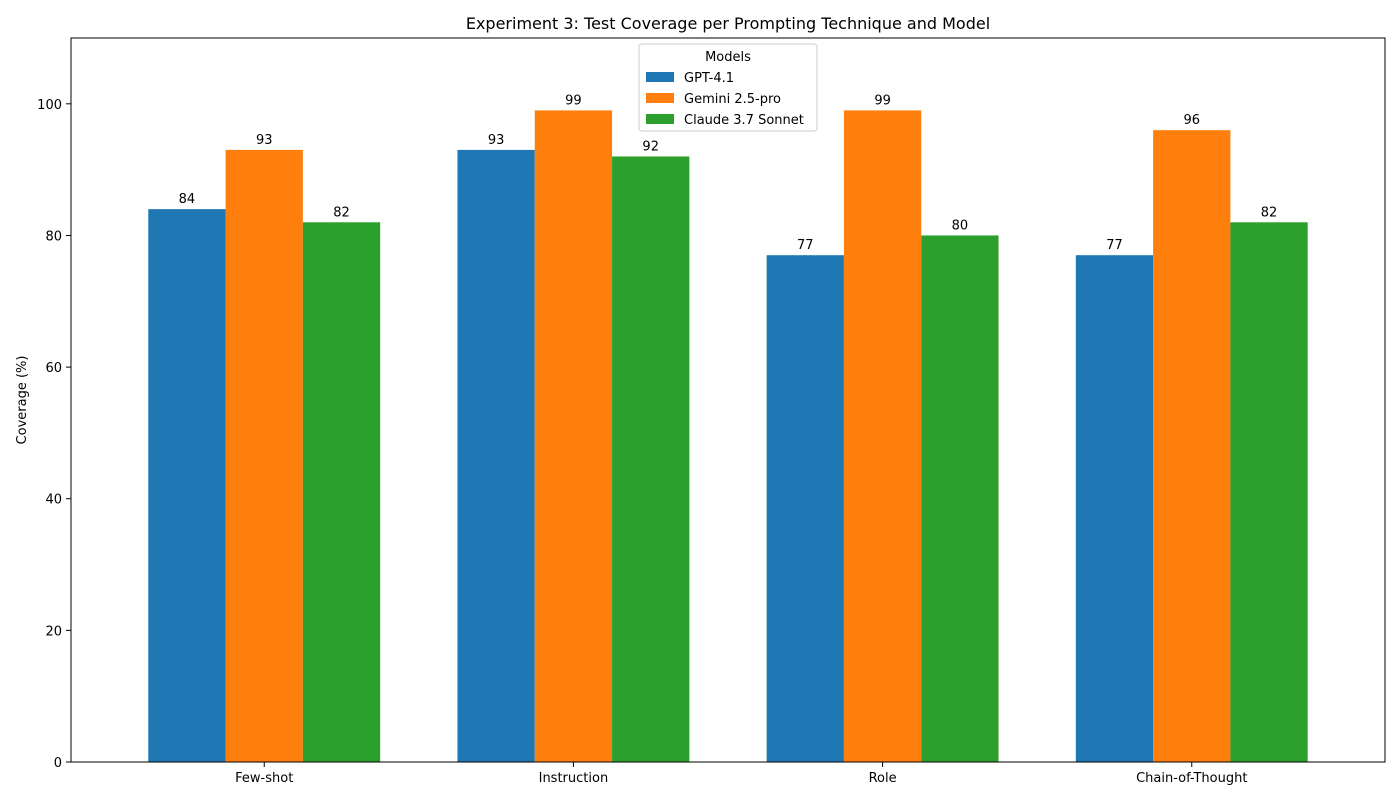  Describe the element at coordinates (805, 508) in the screenshot. I see `bar-gpt-4-1-role` at that location.